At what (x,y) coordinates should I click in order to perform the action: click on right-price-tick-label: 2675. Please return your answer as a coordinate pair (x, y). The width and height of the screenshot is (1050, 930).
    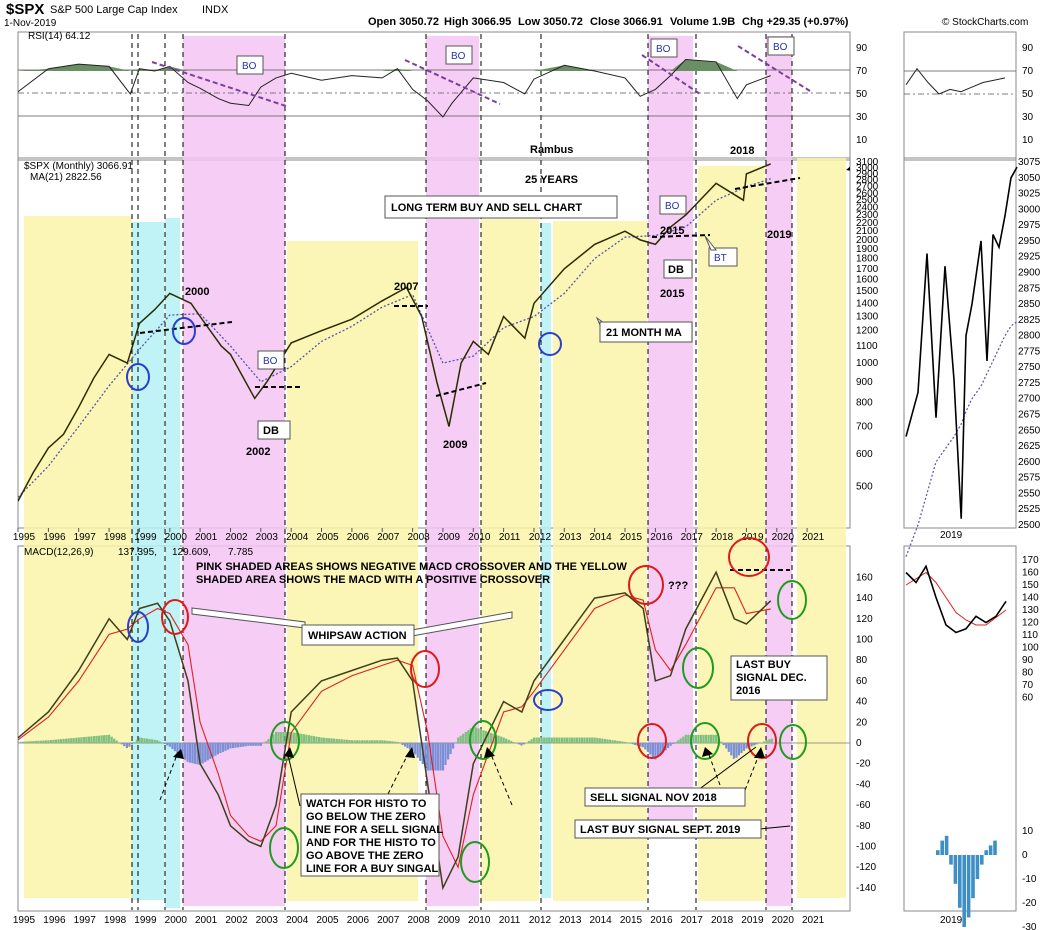
    Looking at the image, I should click on (1029, 415).